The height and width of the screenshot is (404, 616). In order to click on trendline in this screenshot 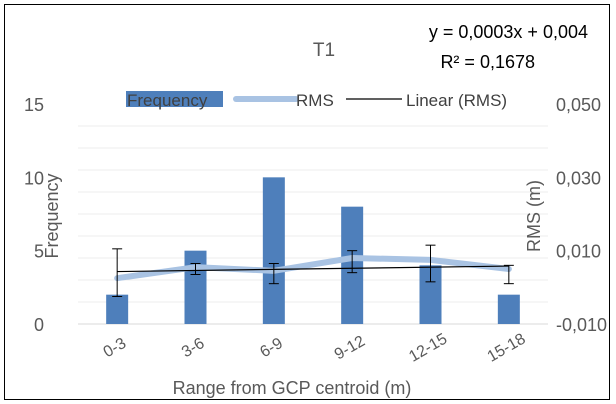, I will do `click(313, 269)`.